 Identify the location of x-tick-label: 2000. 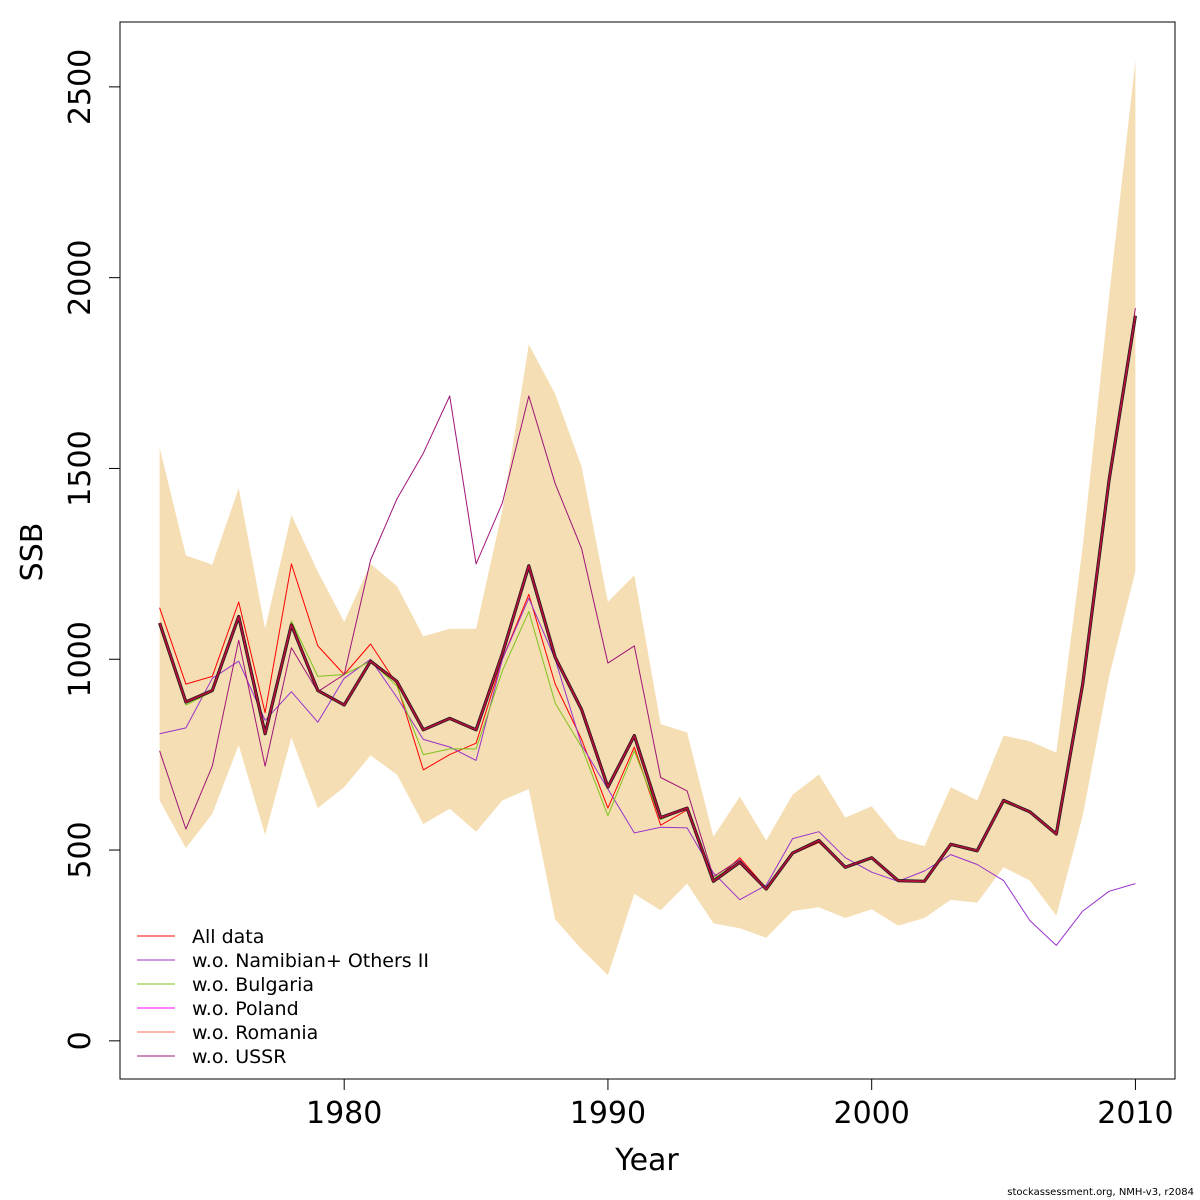
(872, 1113).